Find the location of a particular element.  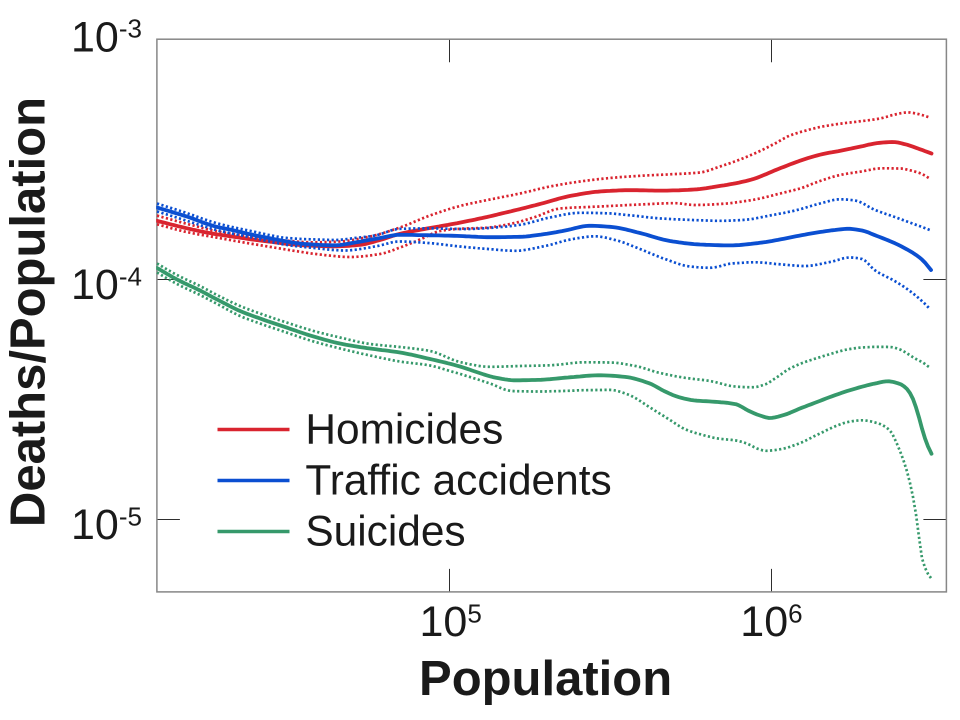

svg-text: 10⁻³ is located at coordinates (106, 38).